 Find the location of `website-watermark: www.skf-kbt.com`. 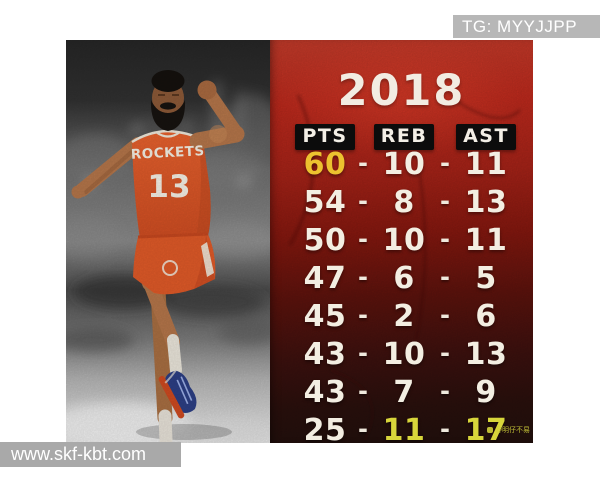

website-watermark: www.skf-kbt.com is located at coordinates (90, 454).